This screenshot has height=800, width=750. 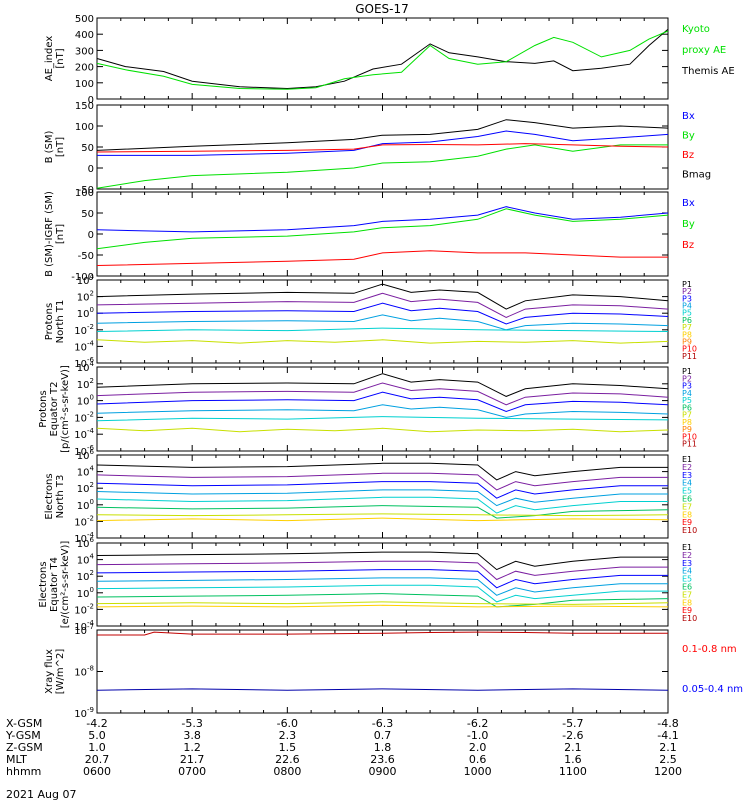 I want to click on ephemeris-value: 2.5, so click(x=668, y=759).